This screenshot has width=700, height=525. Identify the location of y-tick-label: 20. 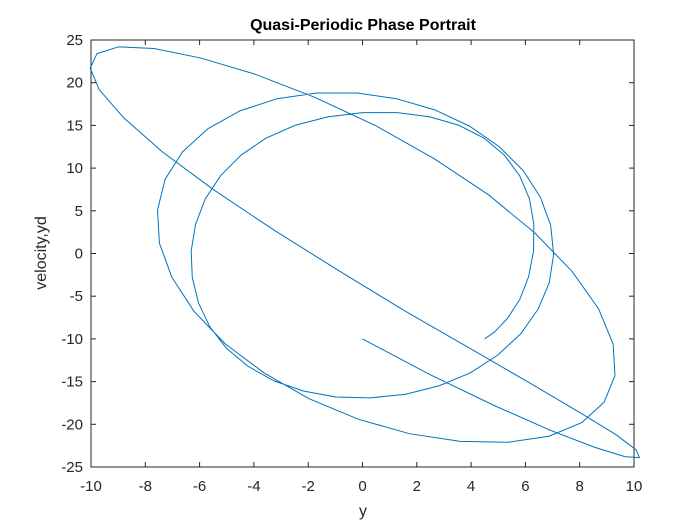
(74, 83).